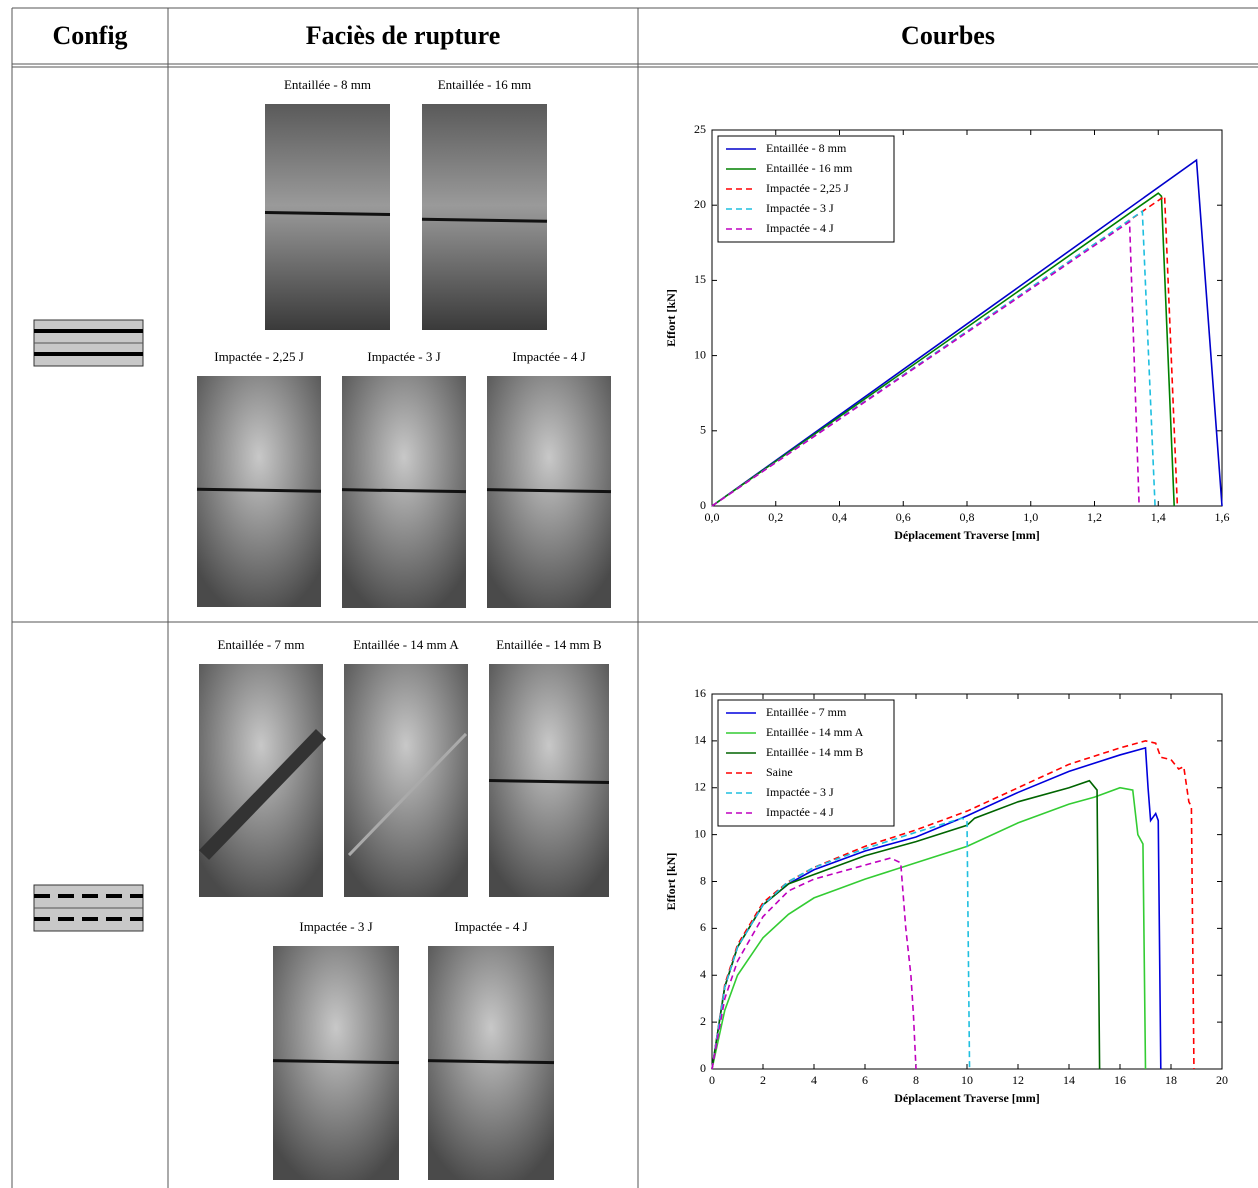  Describe the element at coordinates (712, 517) in the screenshot. I see `x-tick-label: 0,0` at that location.